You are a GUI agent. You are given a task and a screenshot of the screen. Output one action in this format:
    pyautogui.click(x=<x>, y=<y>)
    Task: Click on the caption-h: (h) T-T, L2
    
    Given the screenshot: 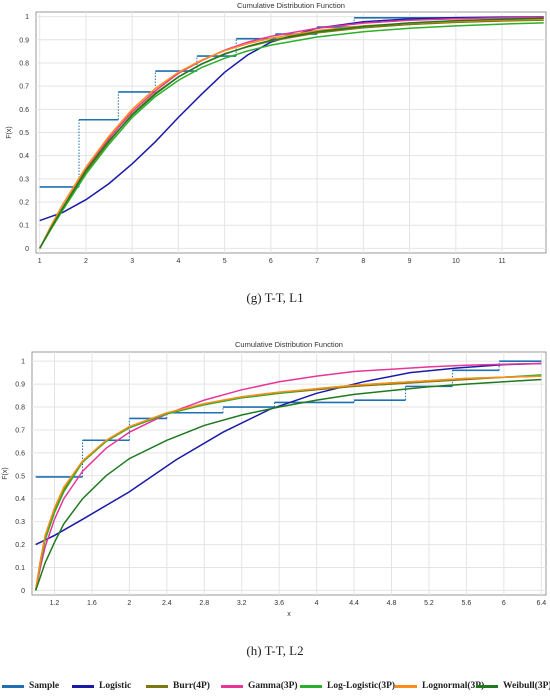 What is the action you would take?
    pyautogui.click(x=275, y=650)
    